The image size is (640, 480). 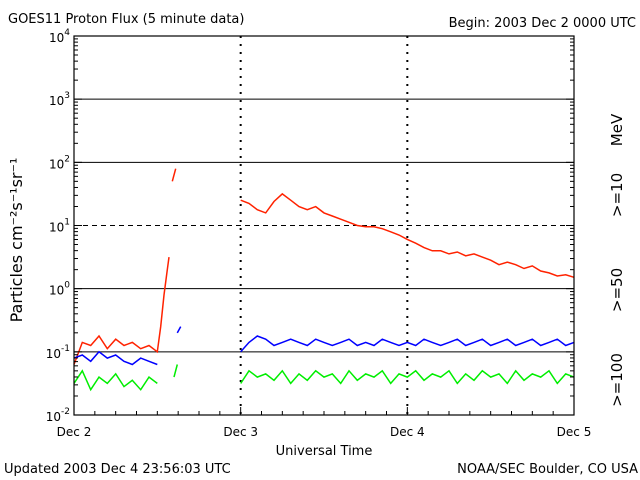 What do you see at coordinates (59, 99) in the screenshot?
I see `y-tick-label: 10³` at bounding box center [59, 99].